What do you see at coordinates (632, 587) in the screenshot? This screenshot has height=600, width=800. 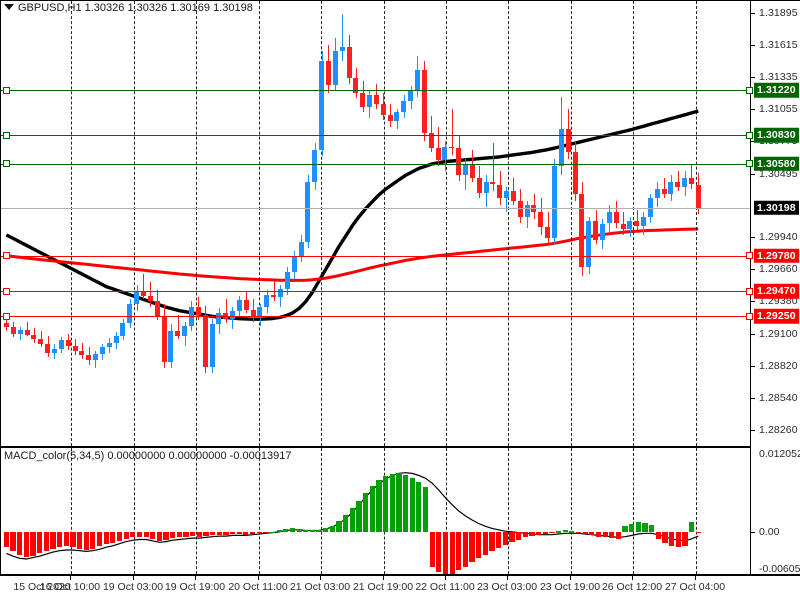 I see `time-tick-label: 26 Oct 12:00` at bounding box center [632, 587].